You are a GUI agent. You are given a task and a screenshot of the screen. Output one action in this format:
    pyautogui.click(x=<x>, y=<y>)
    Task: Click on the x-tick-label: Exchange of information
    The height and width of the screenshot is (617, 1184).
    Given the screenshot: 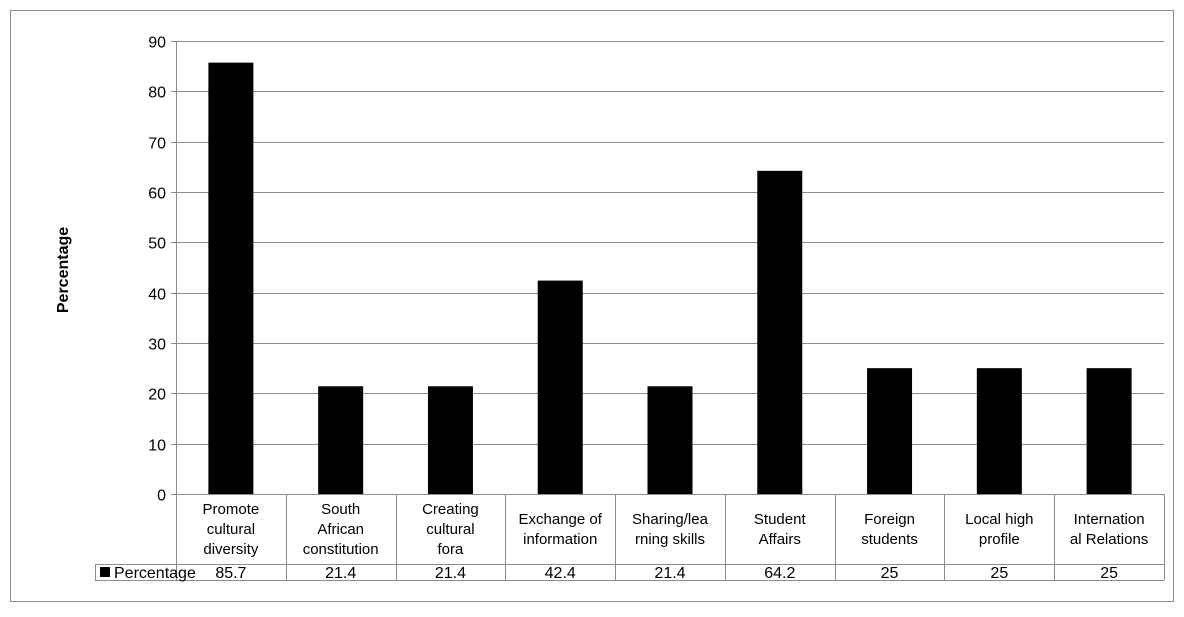 What is the action you would take?
    pyautogui.click(x=561, y=529)
    